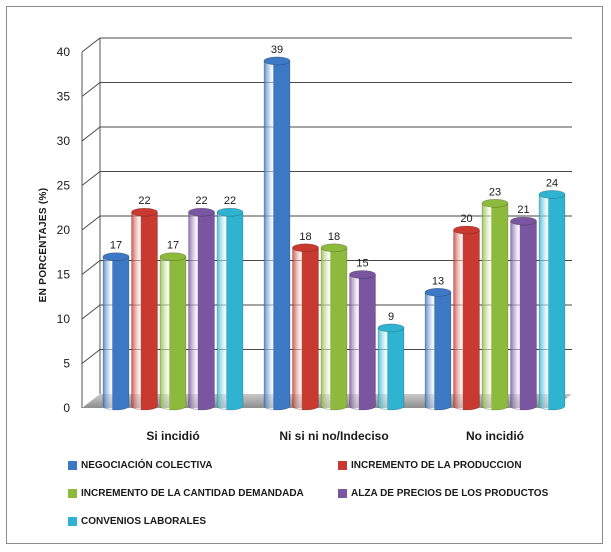 The image size is (611, 552). Describe the element at coordinates (64, 141) in the screenshot. I see `y-tick-label: 30` at that location.